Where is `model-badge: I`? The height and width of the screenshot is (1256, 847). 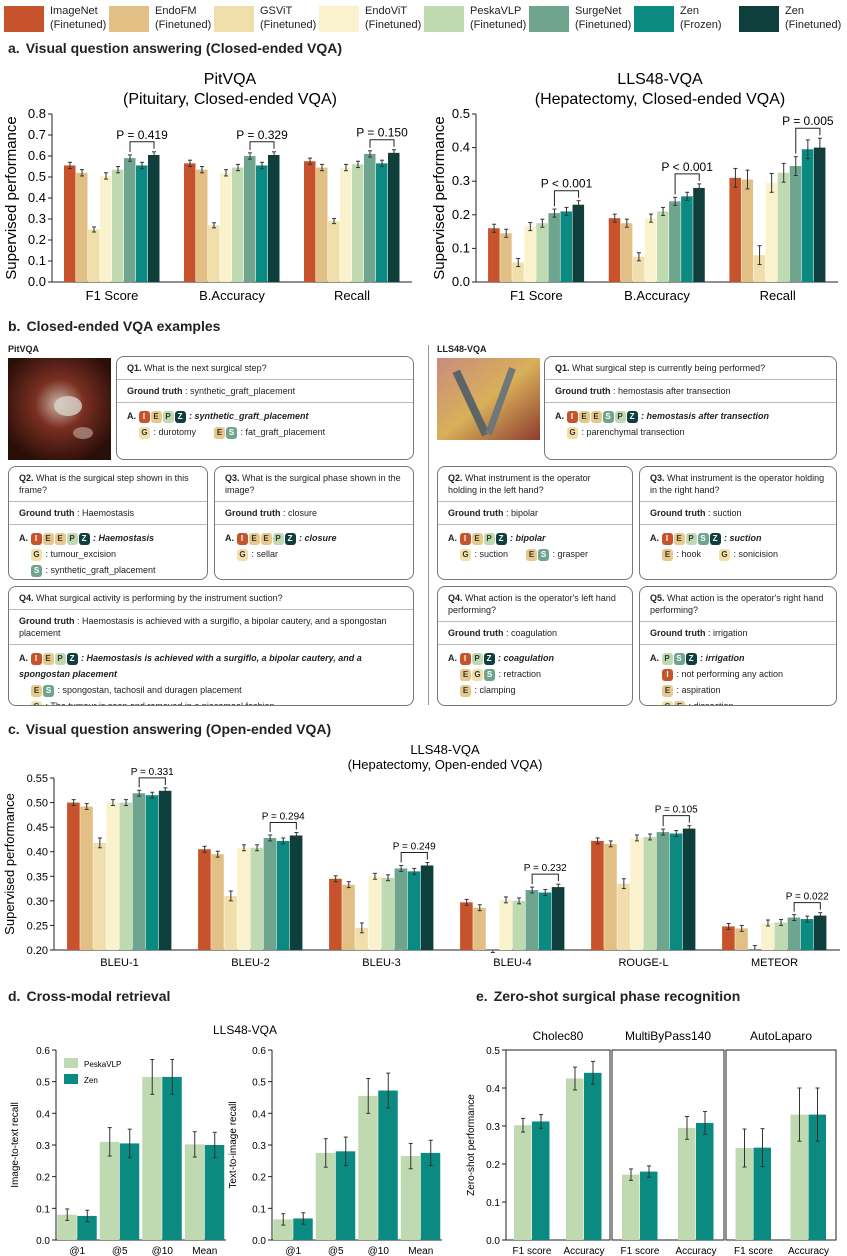 model-badge: I is located at coordinates (242, 538).